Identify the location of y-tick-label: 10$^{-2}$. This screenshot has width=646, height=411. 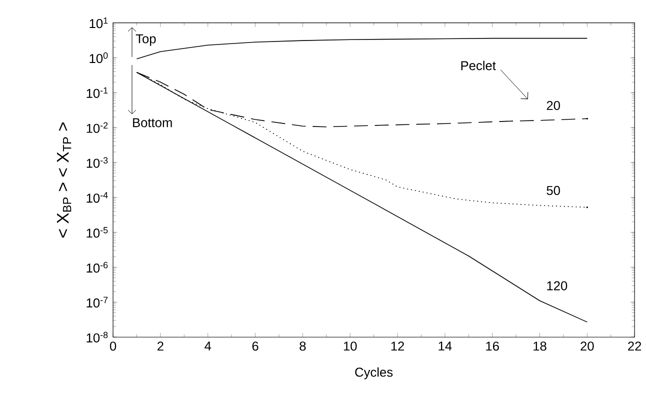
(97, 127).